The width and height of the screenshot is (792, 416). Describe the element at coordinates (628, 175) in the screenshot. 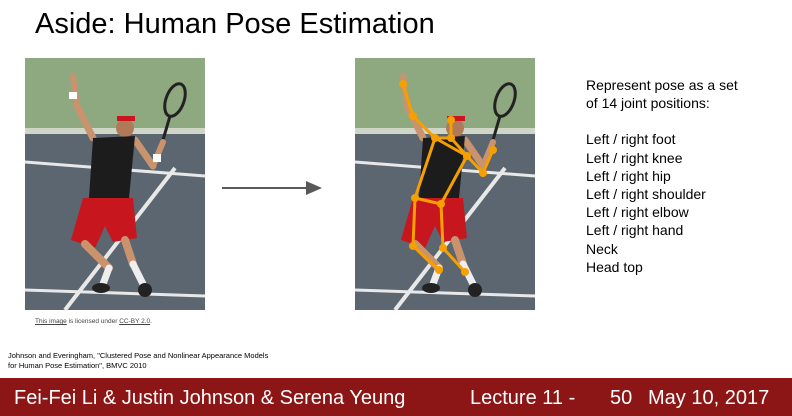

I see `joint-item: Left / right hip` at that location.